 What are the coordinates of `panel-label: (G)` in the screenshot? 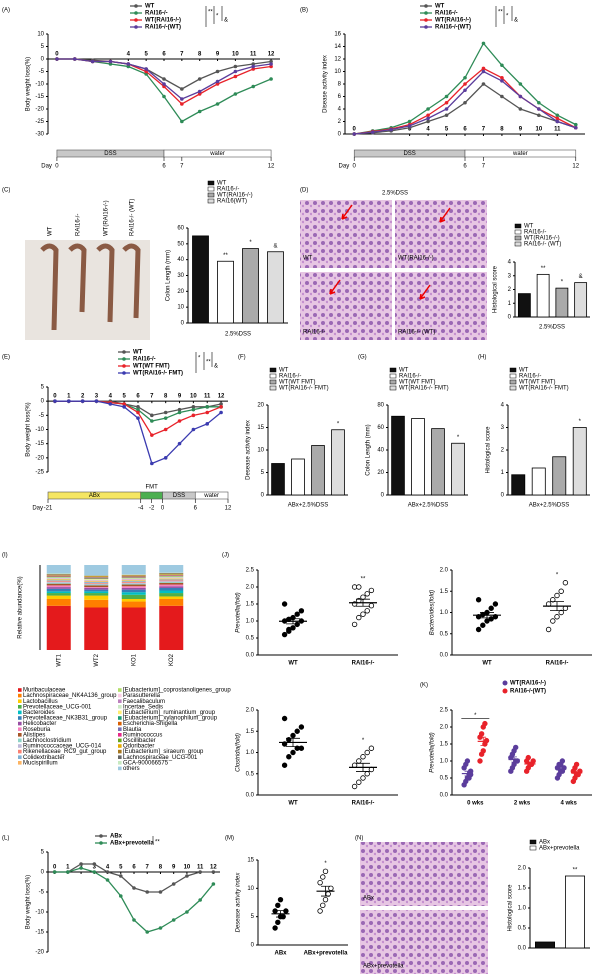 It's located at (362, 358).